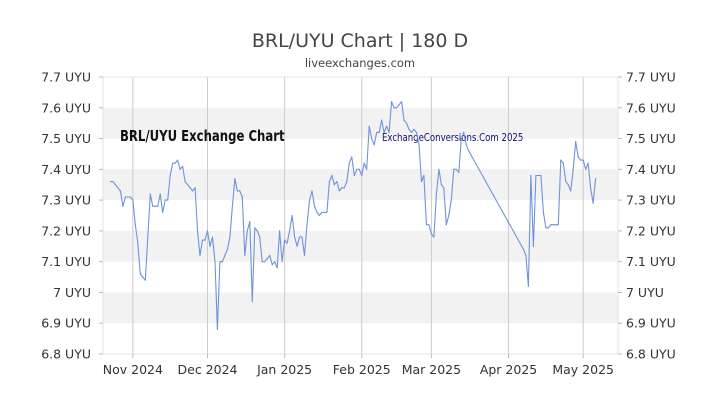 The height and width of the screenshot is (405, 720). Describe the element at coordinates (508, 369) in the screenshot. I see `x-tick-label: Apr 2025` at that location.